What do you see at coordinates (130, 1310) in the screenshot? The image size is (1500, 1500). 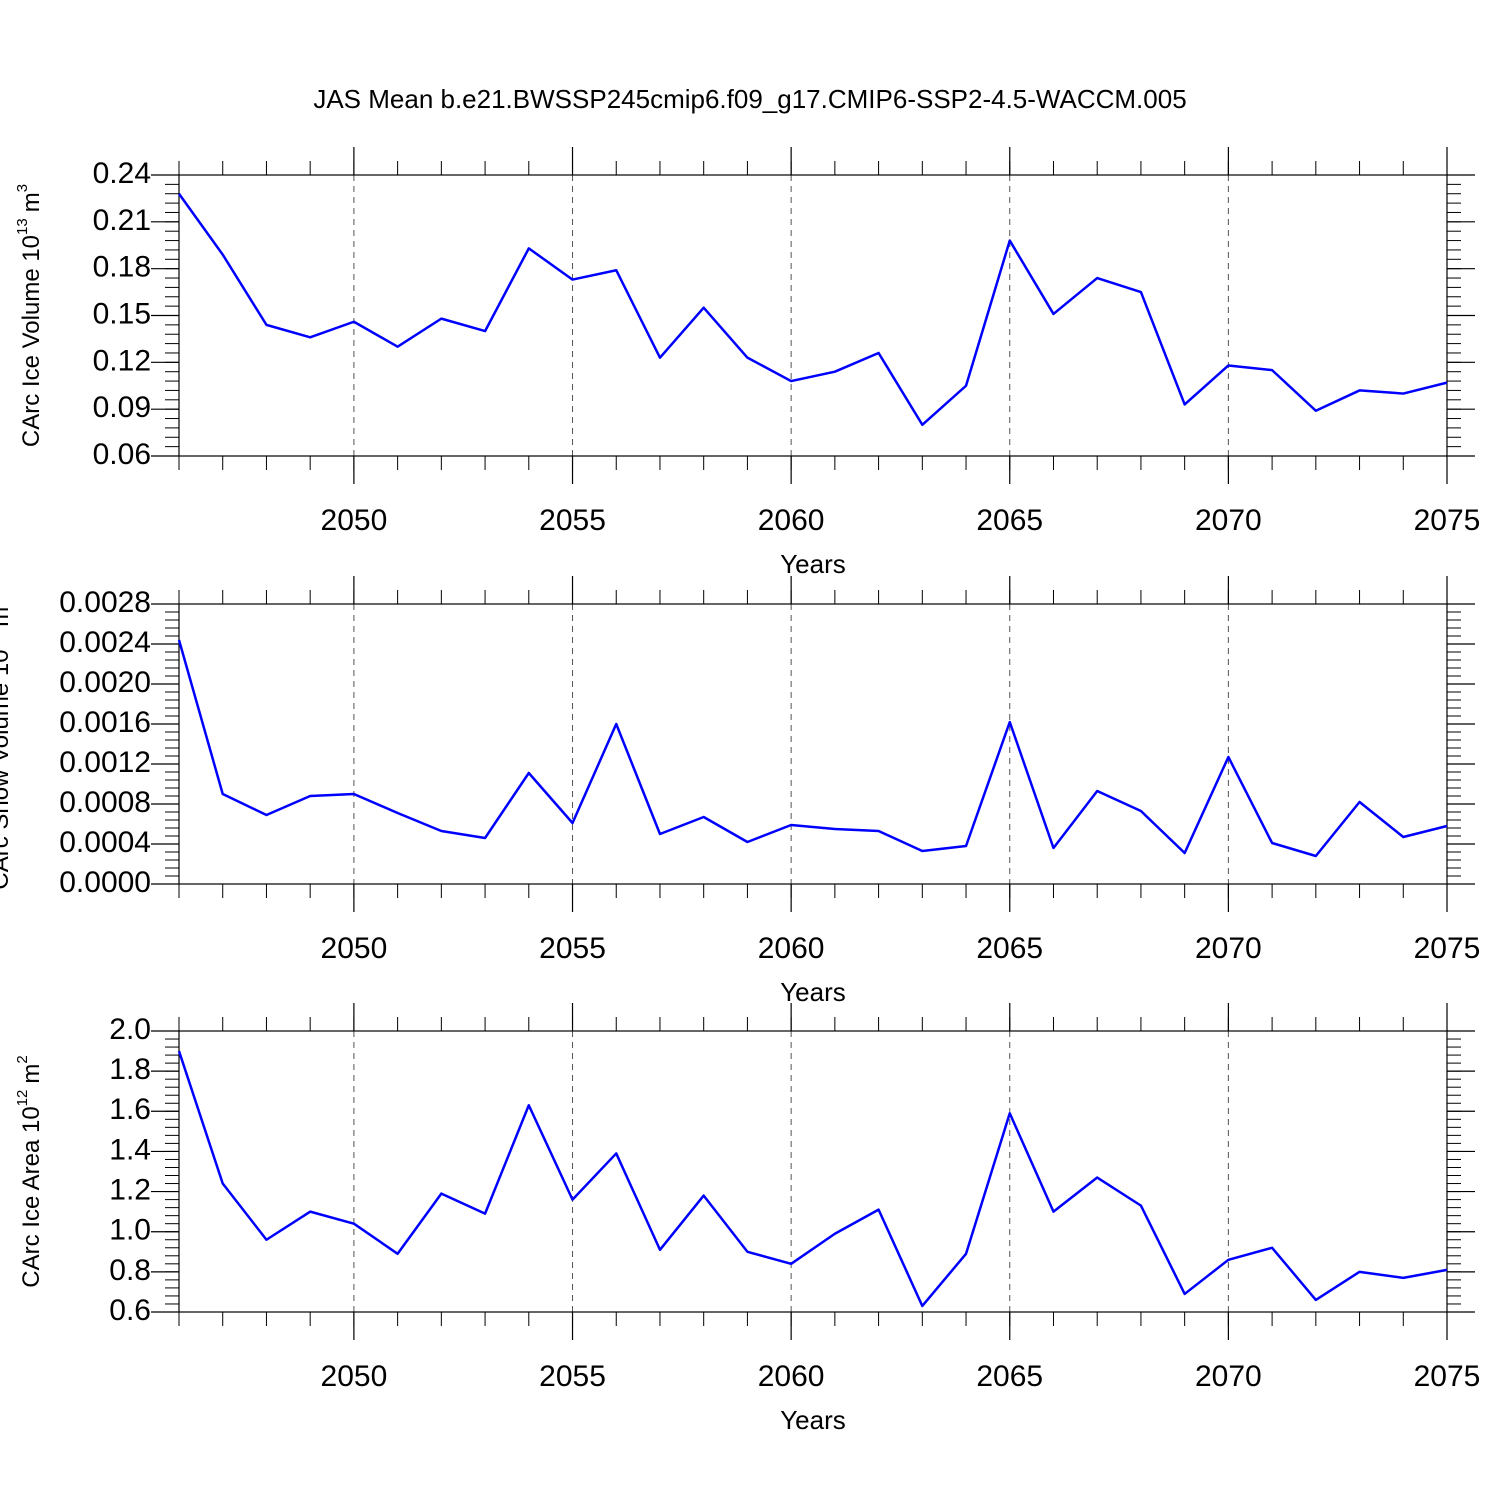 I see `y-tick-label: 0.6` at bounding box center [130, 1310].